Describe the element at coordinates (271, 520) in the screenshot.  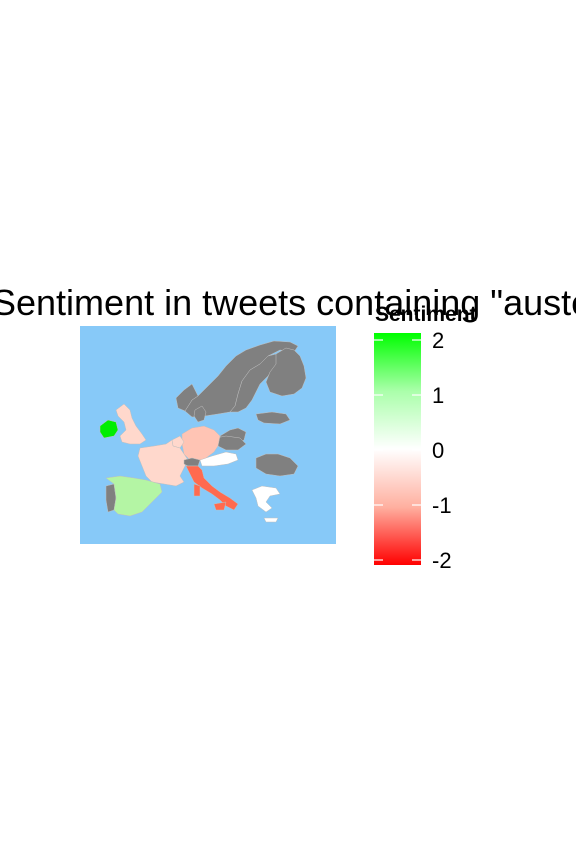
I see `country-greece-crete` at that location.